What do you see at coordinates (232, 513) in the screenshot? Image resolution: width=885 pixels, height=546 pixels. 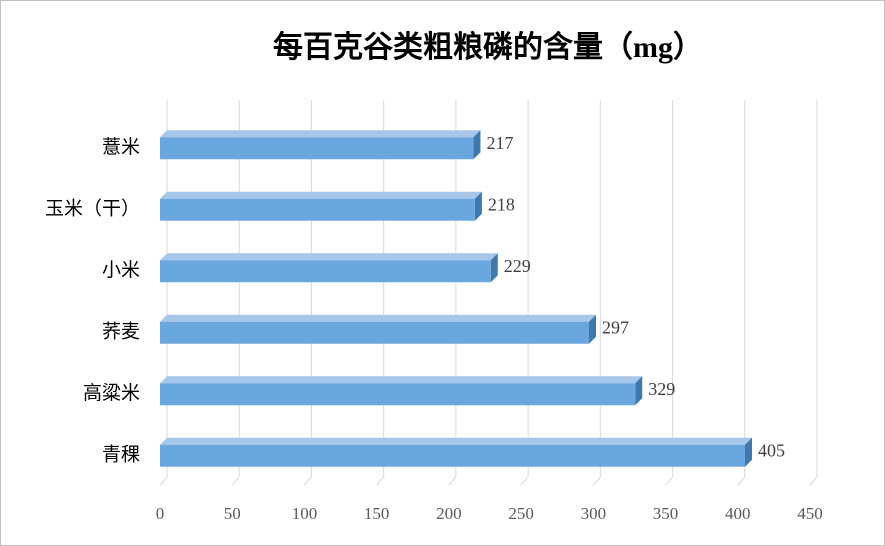 I see `x-tick-label: 50` at bounding box center [232, 513].